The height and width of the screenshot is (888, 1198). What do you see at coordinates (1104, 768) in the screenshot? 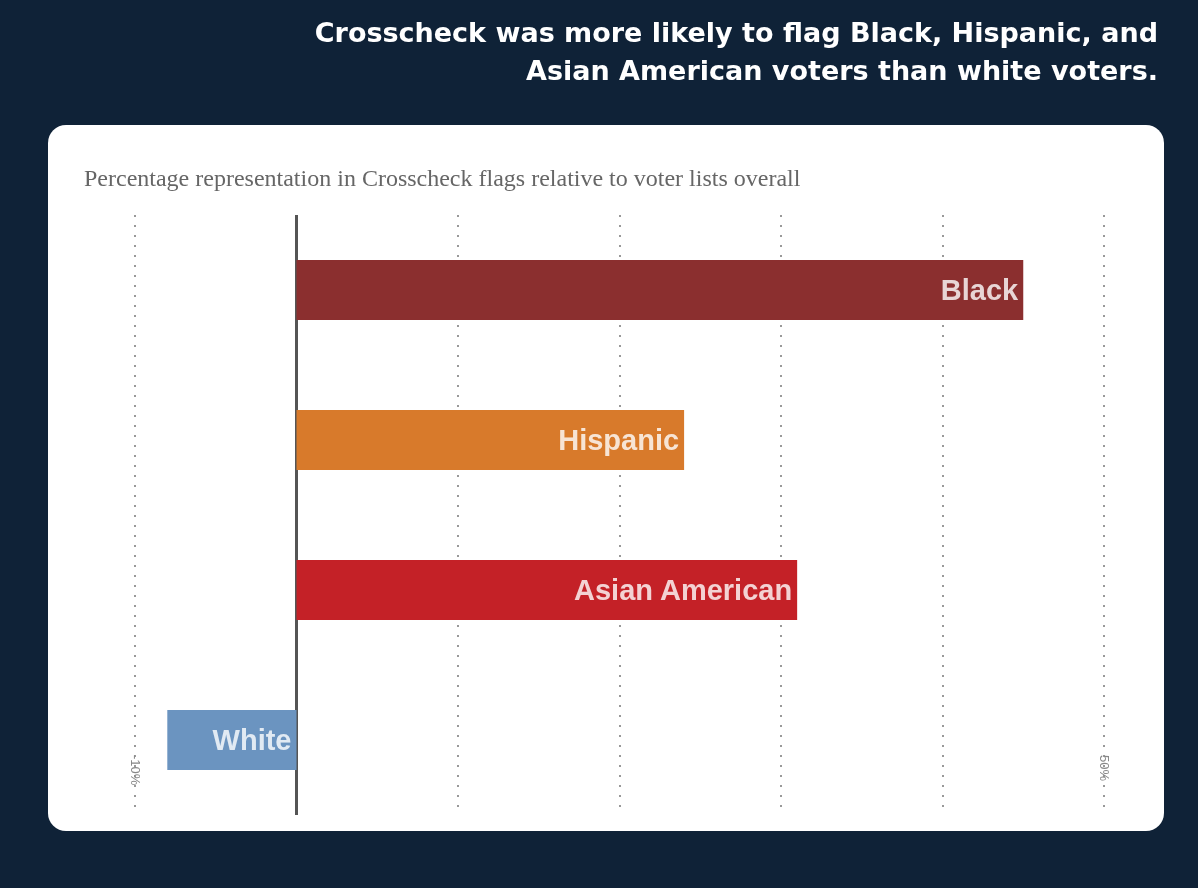
I see `x-tick-label: 50%` at bounding box center [1104, 768].